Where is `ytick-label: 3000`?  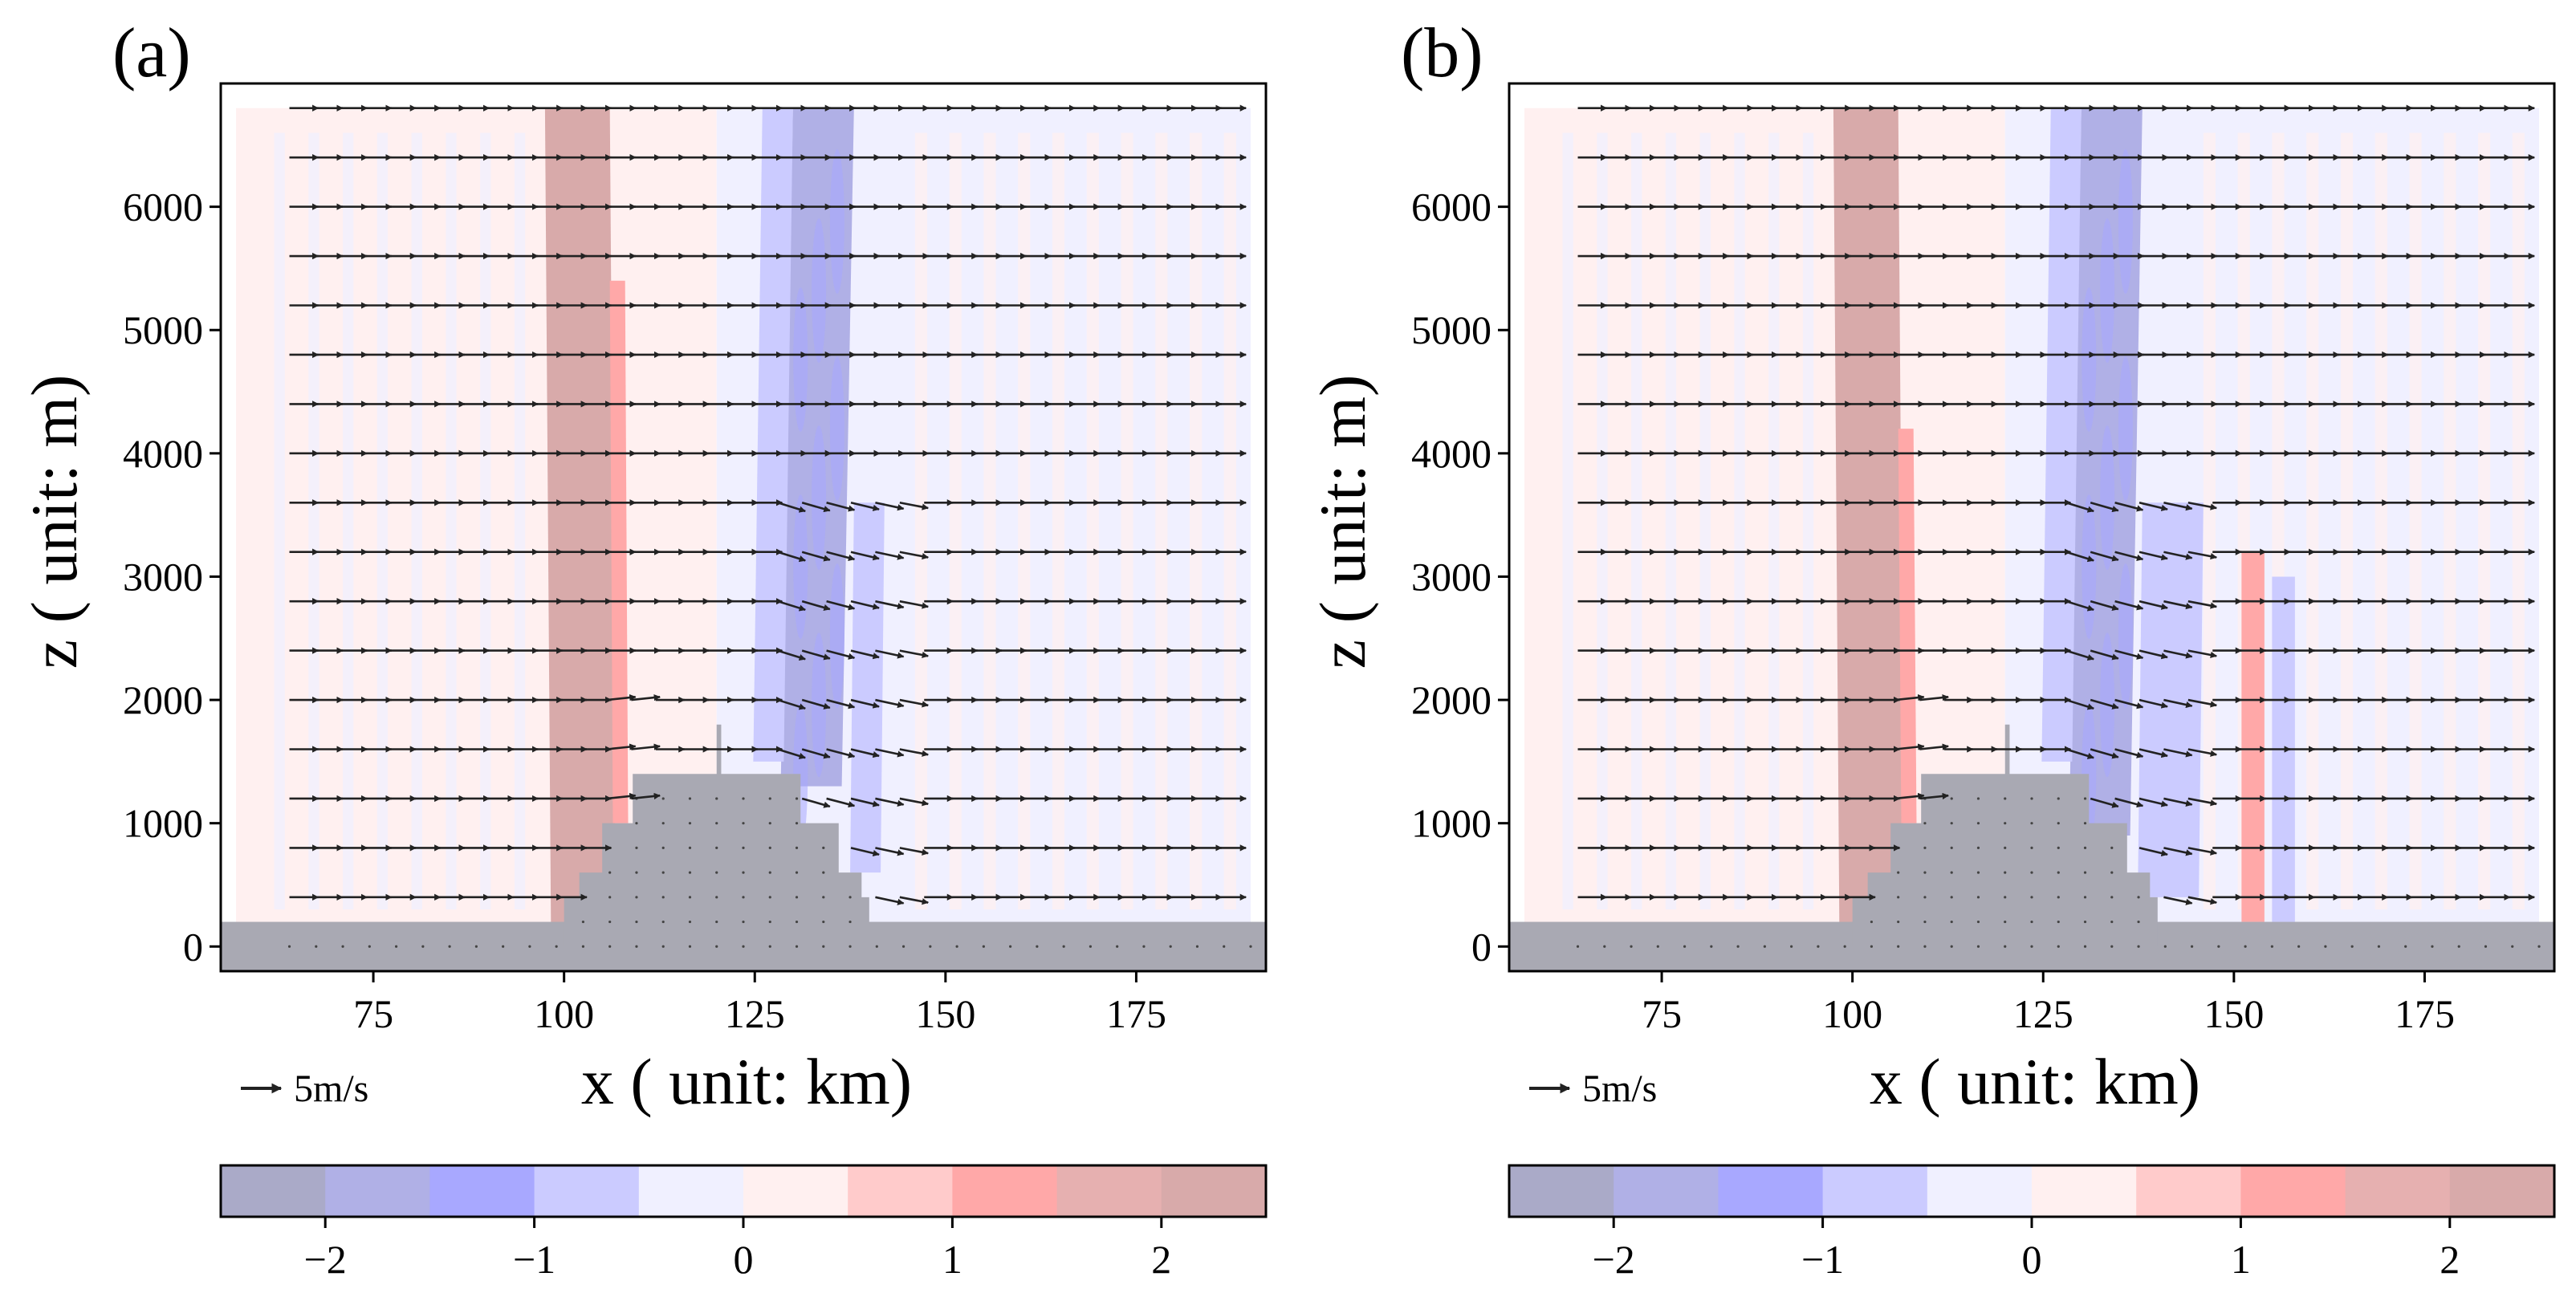 ytick-label: 3000 is located at coordinates (1451, 576).